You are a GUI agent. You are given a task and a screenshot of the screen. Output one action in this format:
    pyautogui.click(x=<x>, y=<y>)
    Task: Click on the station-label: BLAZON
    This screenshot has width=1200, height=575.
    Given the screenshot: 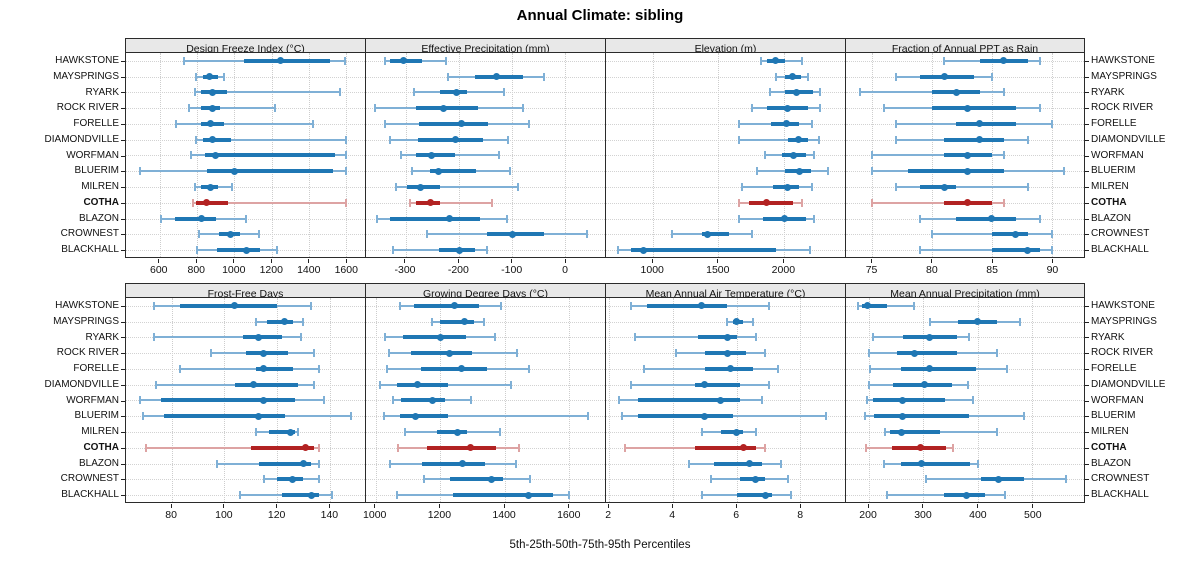 What is the action you would take?
    pyautogui.click(x=1111, y=463)
    